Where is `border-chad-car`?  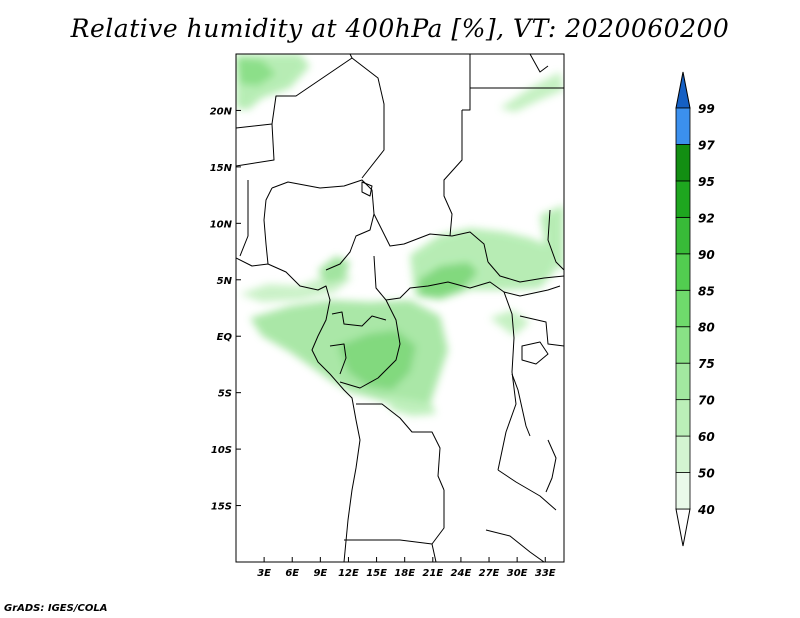 border-chad-car is located at coordinates (431, 238).